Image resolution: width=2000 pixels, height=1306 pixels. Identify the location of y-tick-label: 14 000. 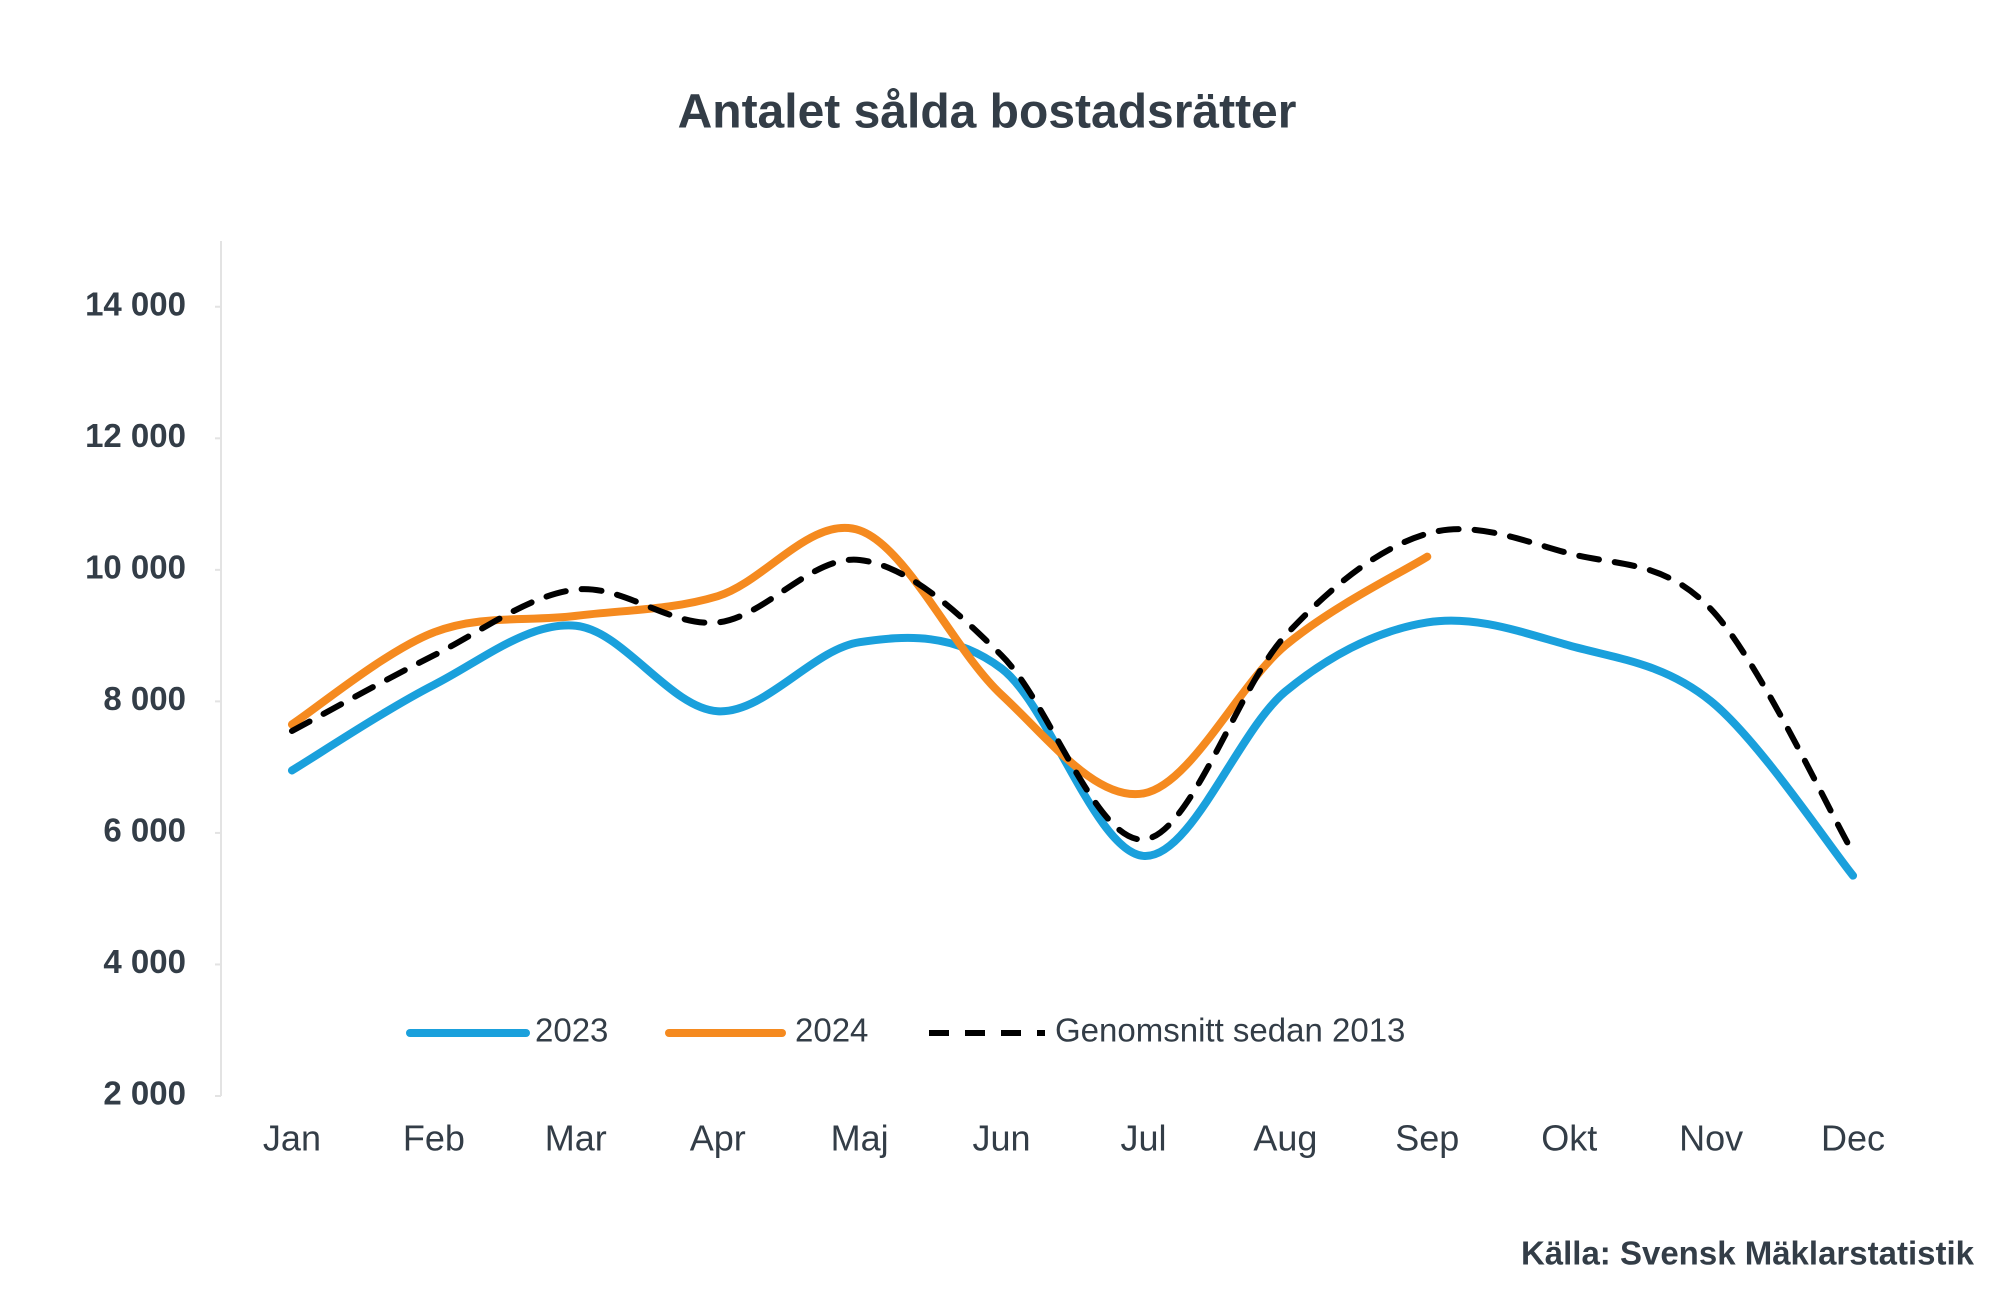
(135, 303).